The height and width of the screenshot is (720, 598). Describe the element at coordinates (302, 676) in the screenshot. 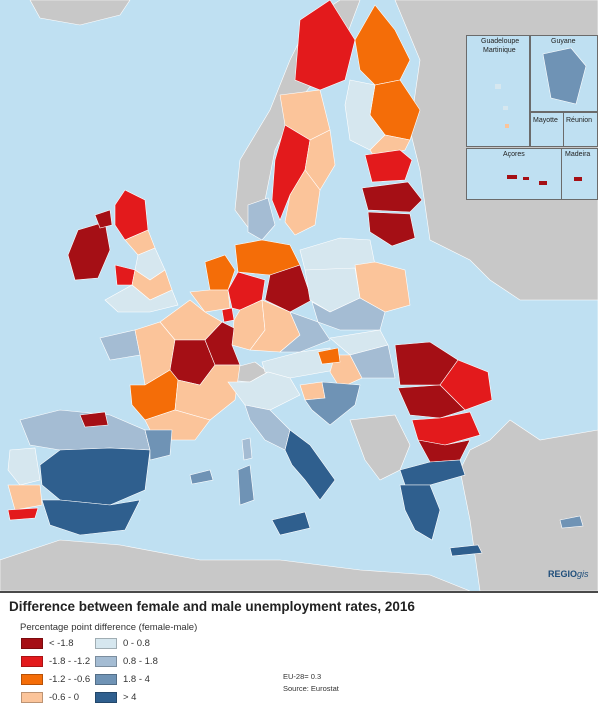

I see `eu-average-note: EU-28= 0.3` at that location.